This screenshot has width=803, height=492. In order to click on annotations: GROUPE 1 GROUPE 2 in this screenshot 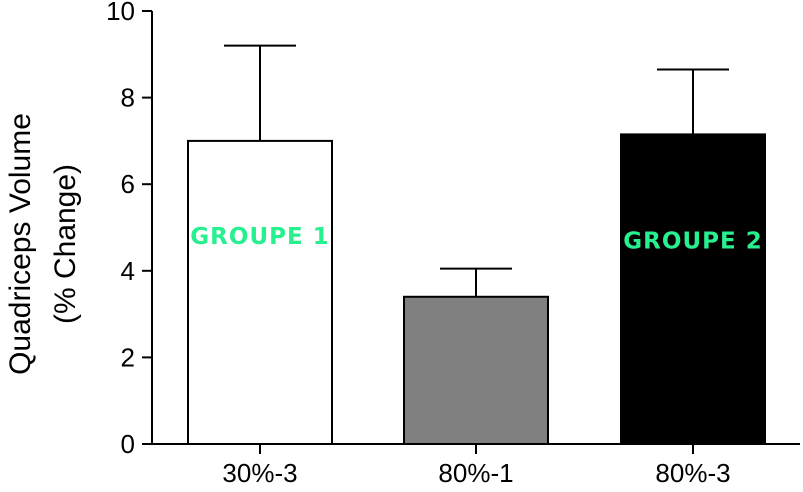, I will do `click(476, 239)`.